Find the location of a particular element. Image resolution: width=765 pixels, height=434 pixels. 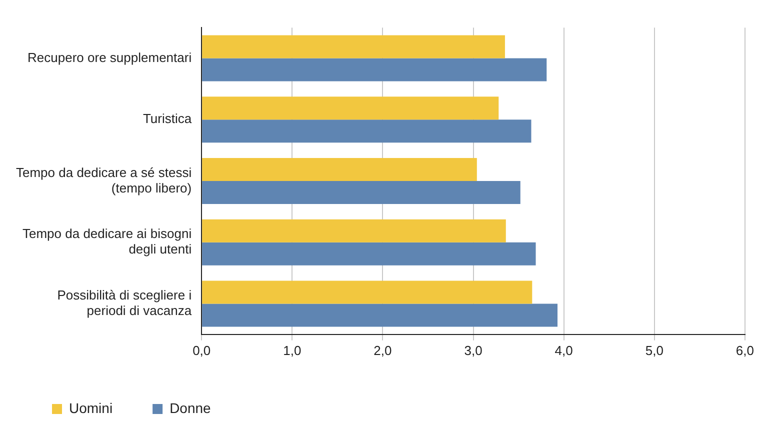

y-tick-label: Tempo da dedicare a sé stessi (tempo libero) is located at coordinates (104, 180).